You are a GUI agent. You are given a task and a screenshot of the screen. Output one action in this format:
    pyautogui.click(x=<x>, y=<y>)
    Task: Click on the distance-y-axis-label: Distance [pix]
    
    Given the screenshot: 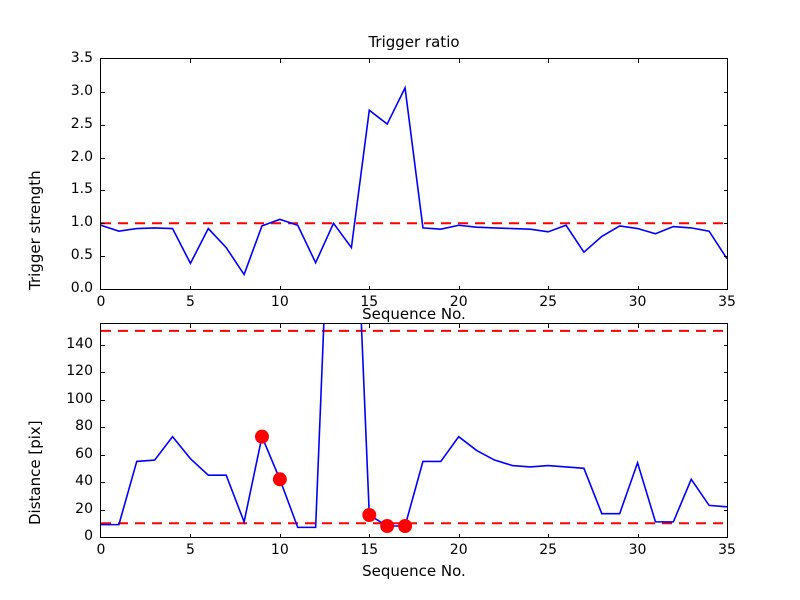 What is the action you would take?
    pyautogui.click(x=35, y=472)
    